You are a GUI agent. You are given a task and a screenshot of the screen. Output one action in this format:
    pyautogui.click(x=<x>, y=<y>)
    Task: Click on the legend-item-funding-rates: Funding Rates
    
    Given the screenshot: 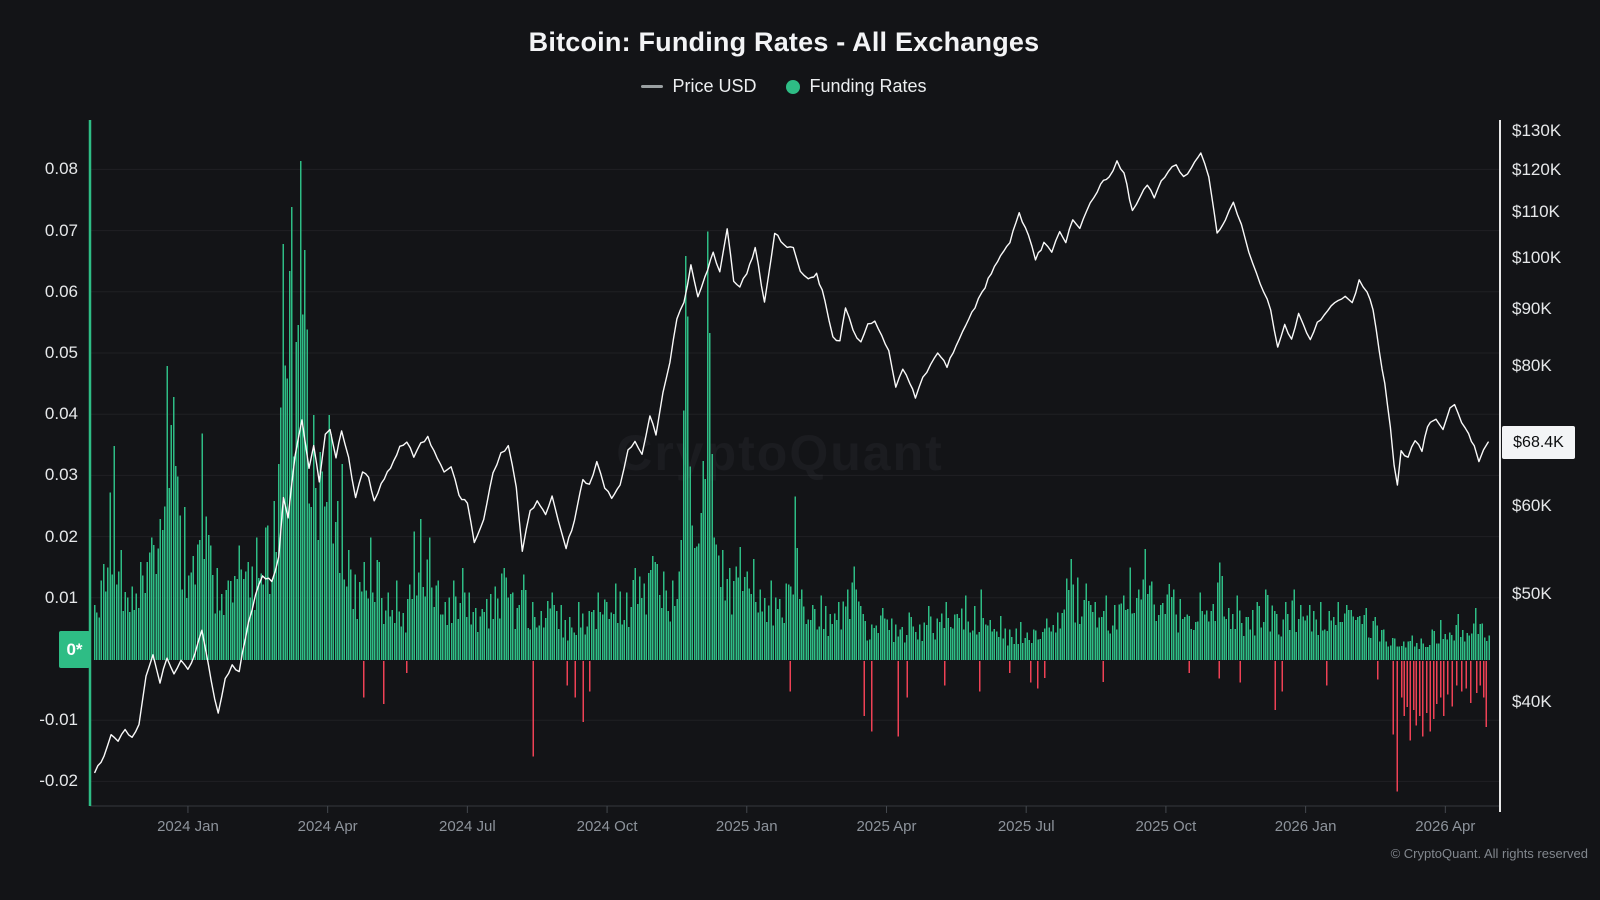 What is the action you would take?
    pyautogui.click(x=856, y=86)
    